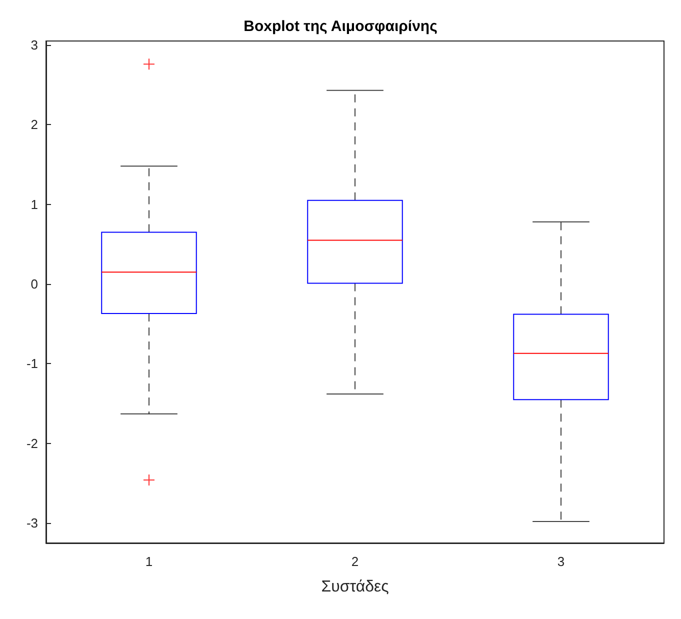 Image resolution: width=681 pixels, height=619 pixels. I want to click on x-axis-title: Συστάδες, so click(355, 587).